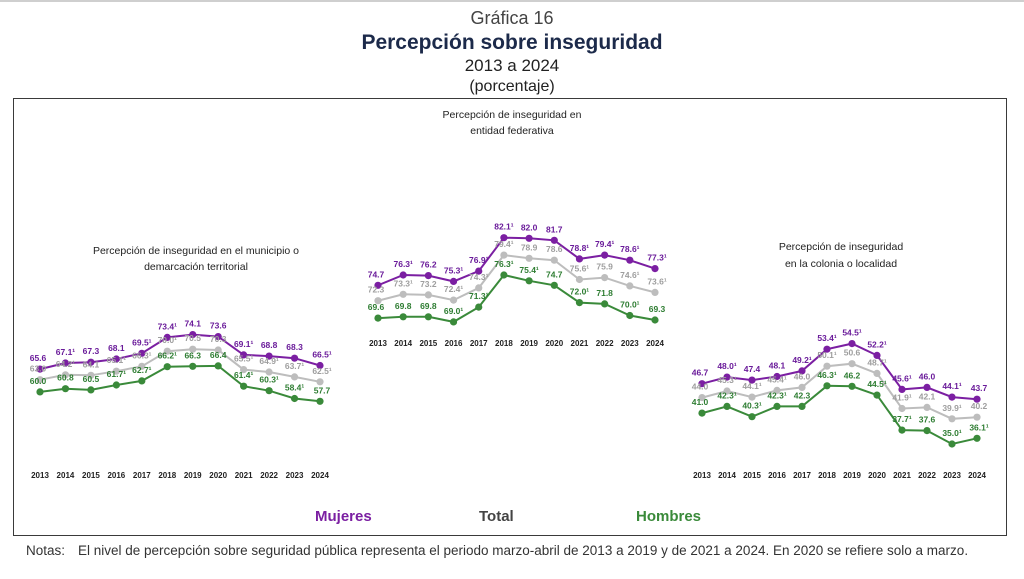  Describe the element at coordinates (142, 355) in the screenshot. I see `chart-1-total-data-label: 66.3¹` at that location.